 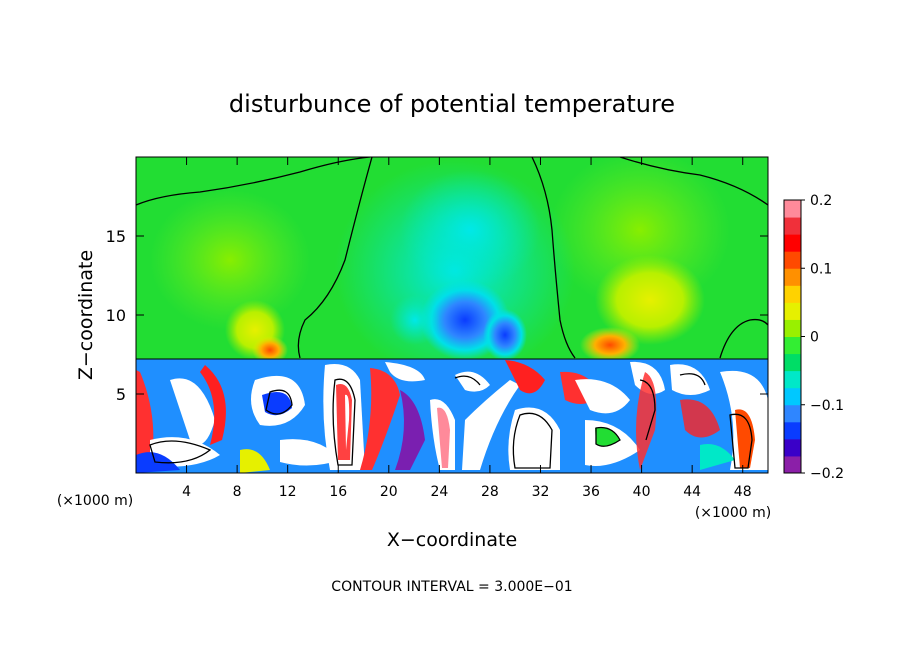 I want to click on colorbar-tick-label: −0.1, so click(x=827, y=406).